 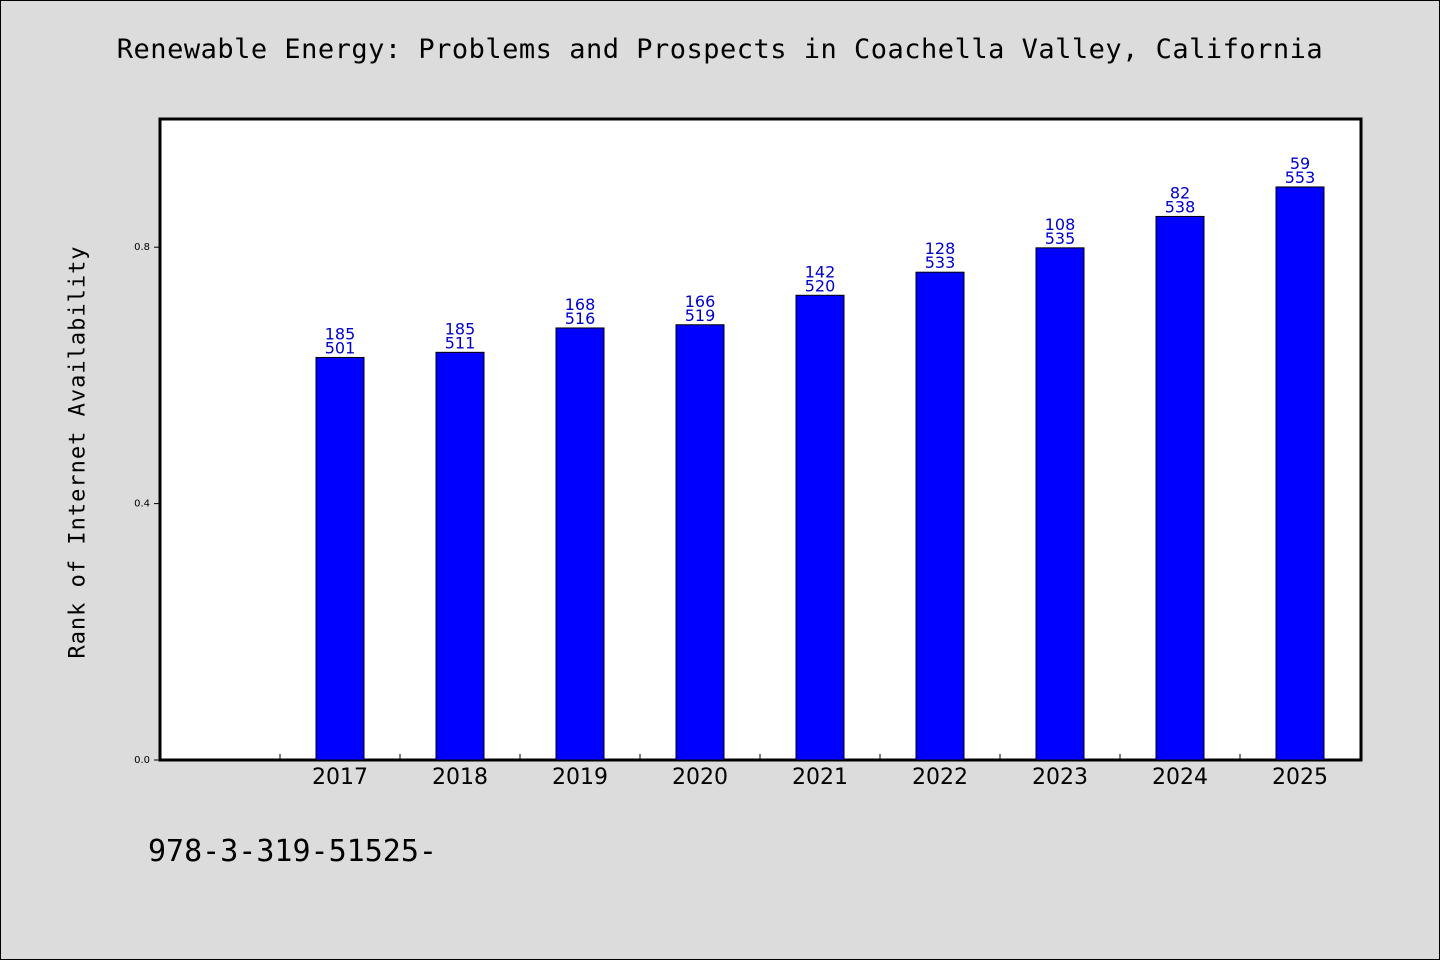 What do you see at coordinates (820, 271) in the screenshot?
I see `bar-label-top: 142` at bounding box center [820, 271].